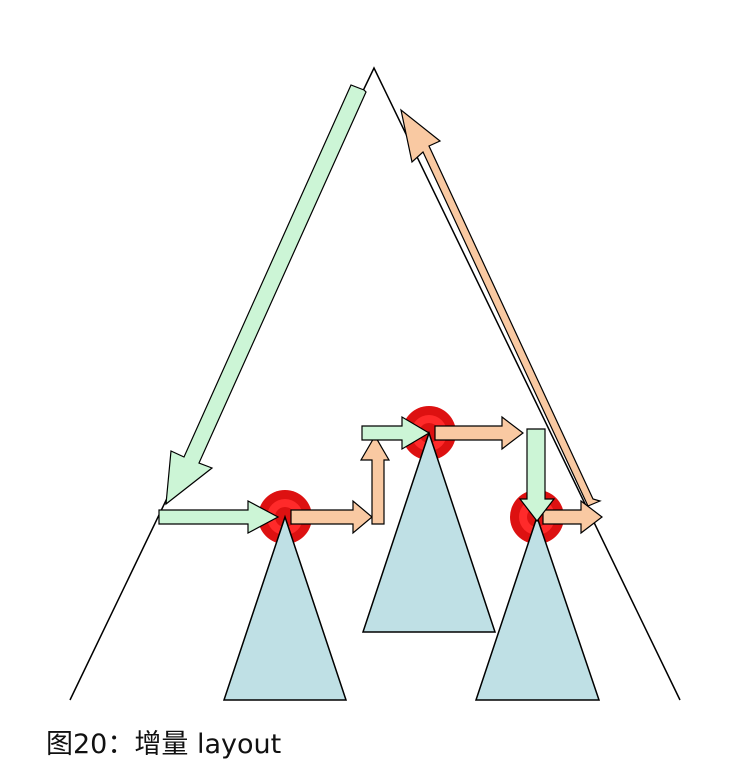 Image resolution: width=746 pixels, height=772 pixels. Describe the element at coordinates (164, 744) in the screenshot. I see `figure-caption: 图20：增量 layout` at that location.